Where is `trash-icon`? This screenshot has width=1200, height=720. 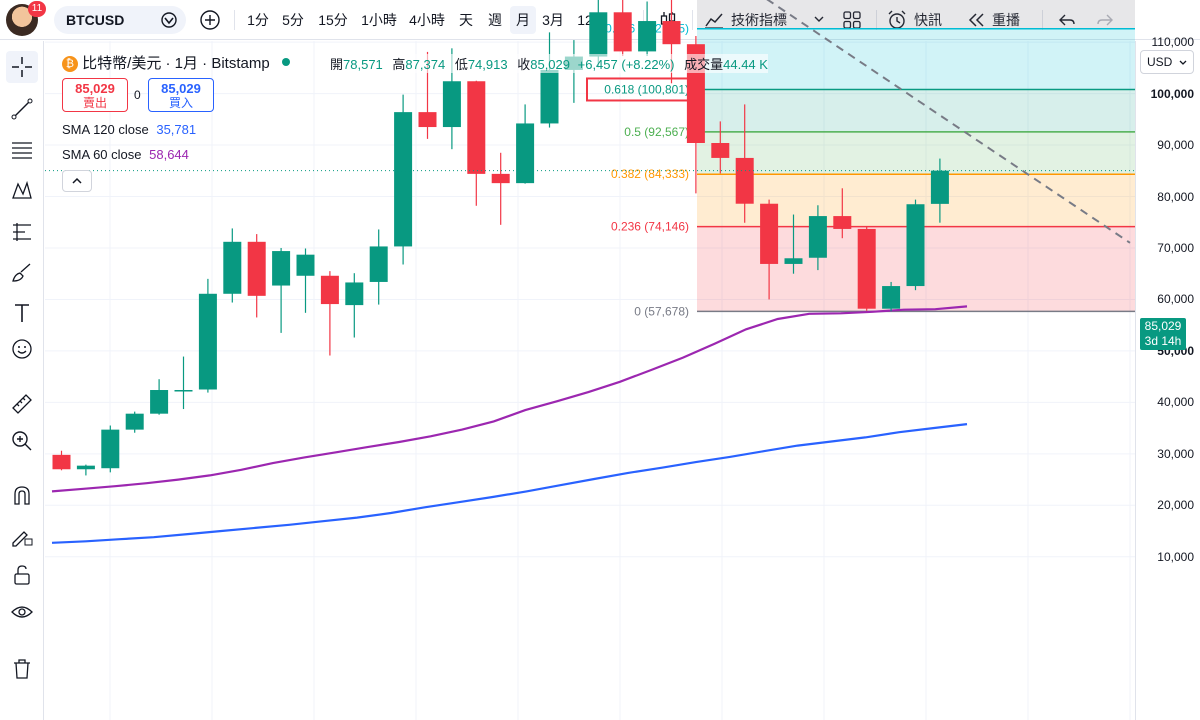 trash-icon is located at coordinates (22, 669).